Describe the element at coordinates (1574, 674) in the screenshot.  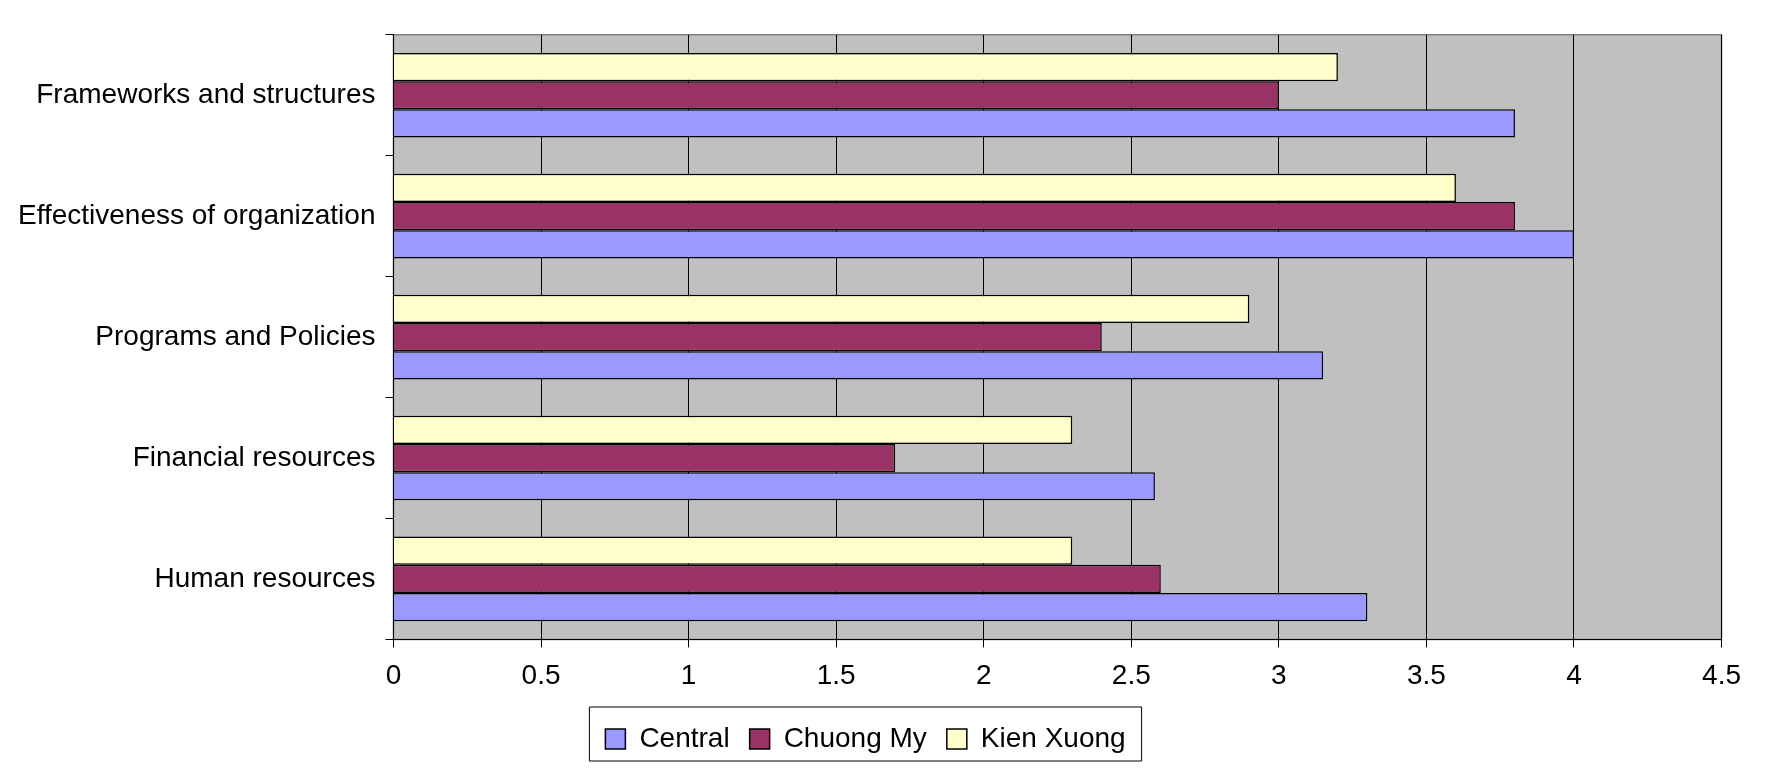
I see `x-tick-label: 4` at that location.